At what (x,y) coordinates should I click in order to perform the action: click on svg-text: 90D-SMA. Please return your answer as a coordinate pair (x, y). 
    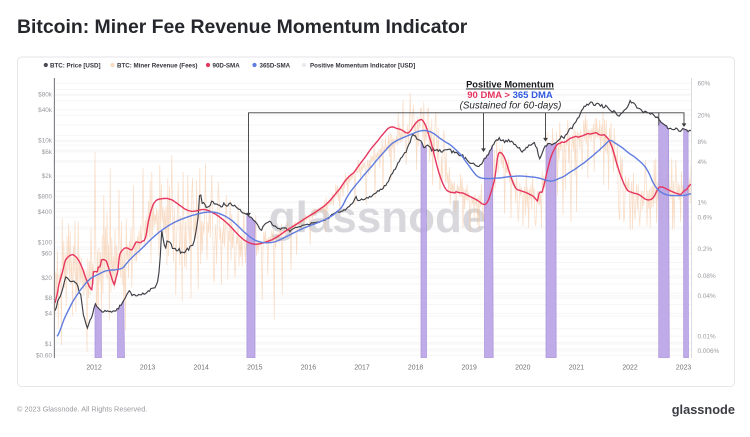
    Looking at the image, I should click on (227, 65).